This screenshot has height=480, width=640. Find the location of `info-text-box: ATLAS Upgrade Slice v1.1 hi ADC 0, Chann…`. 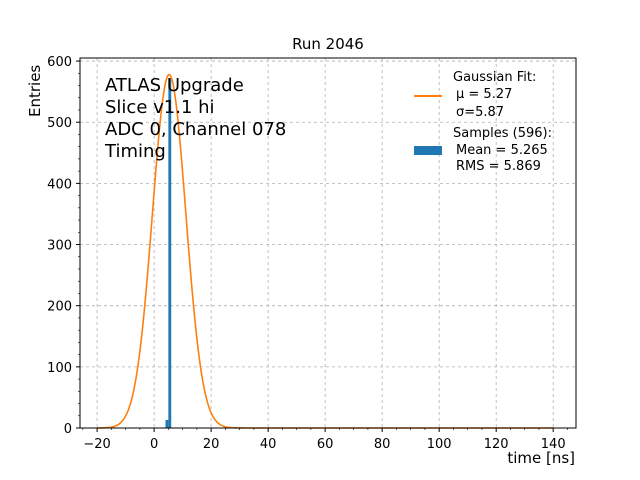

info-text-box: ATLAS Upgrade Slice v1.1 hi ADC 0, Chann… is located at coordinates (195, 118).